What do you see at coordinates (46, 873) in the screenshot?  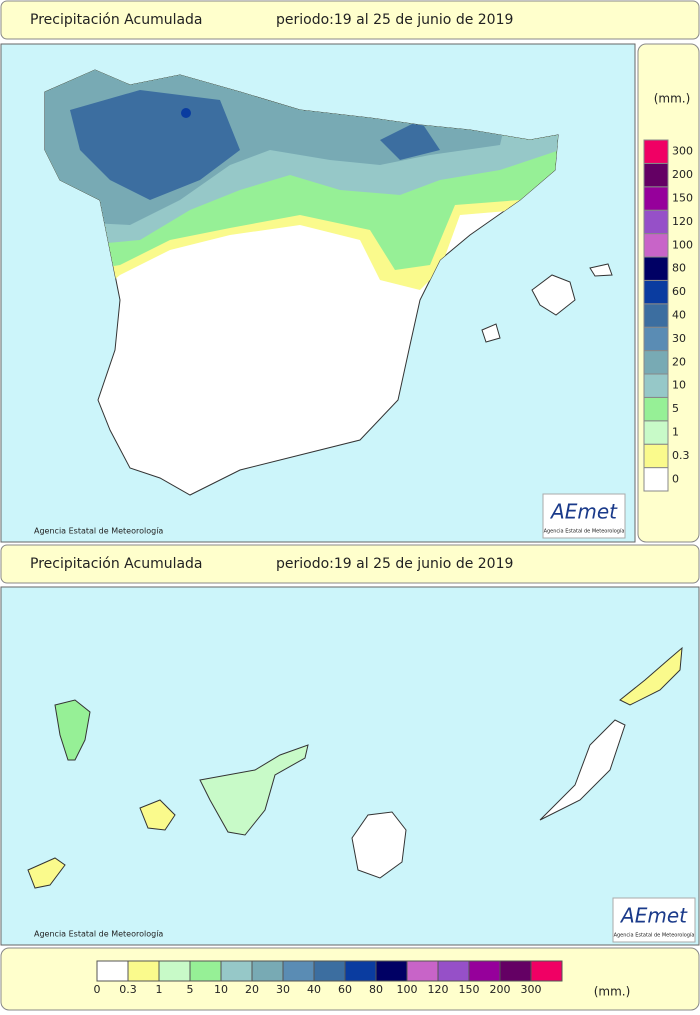 I see `el-hierro` at bounding box center [46, 873].